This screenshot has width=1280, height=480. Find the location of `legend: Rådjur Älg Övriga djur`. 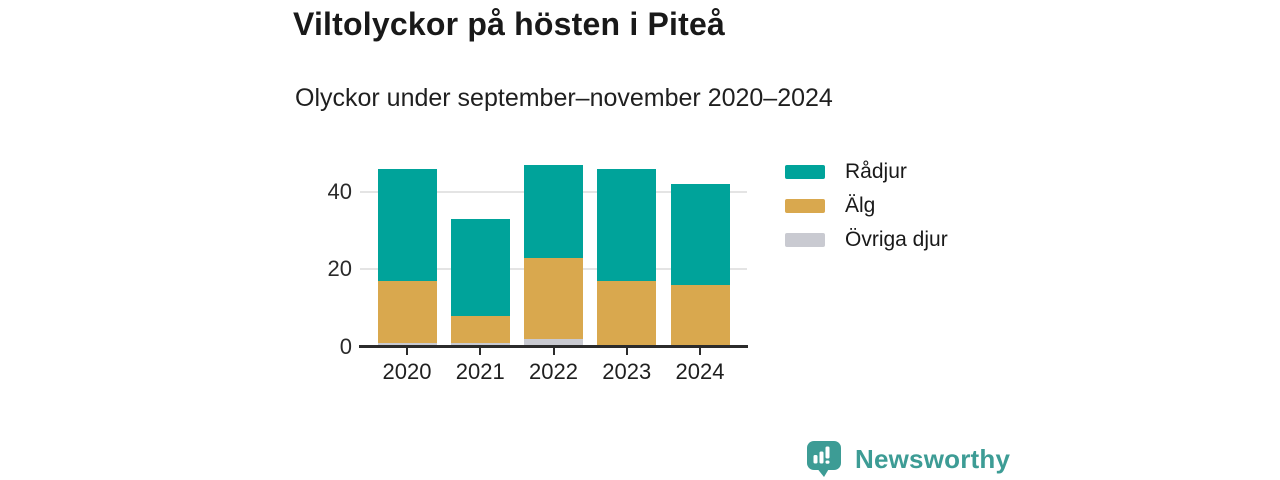

legend: Rådjur Älg Övriga djur is located at coordinates (866, 210).